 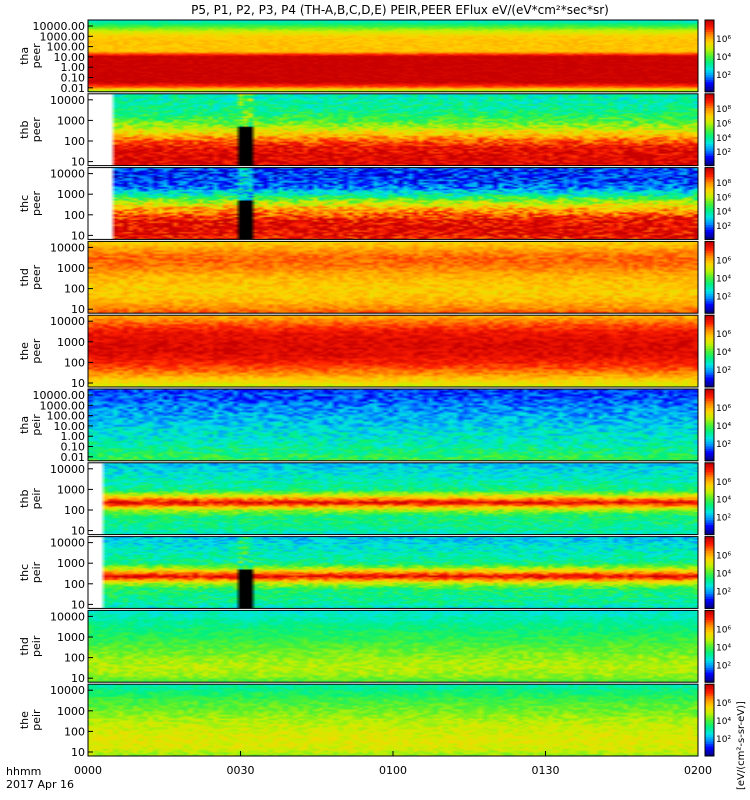 I want to click on spectrogram-image, so click(x=393, y=56).